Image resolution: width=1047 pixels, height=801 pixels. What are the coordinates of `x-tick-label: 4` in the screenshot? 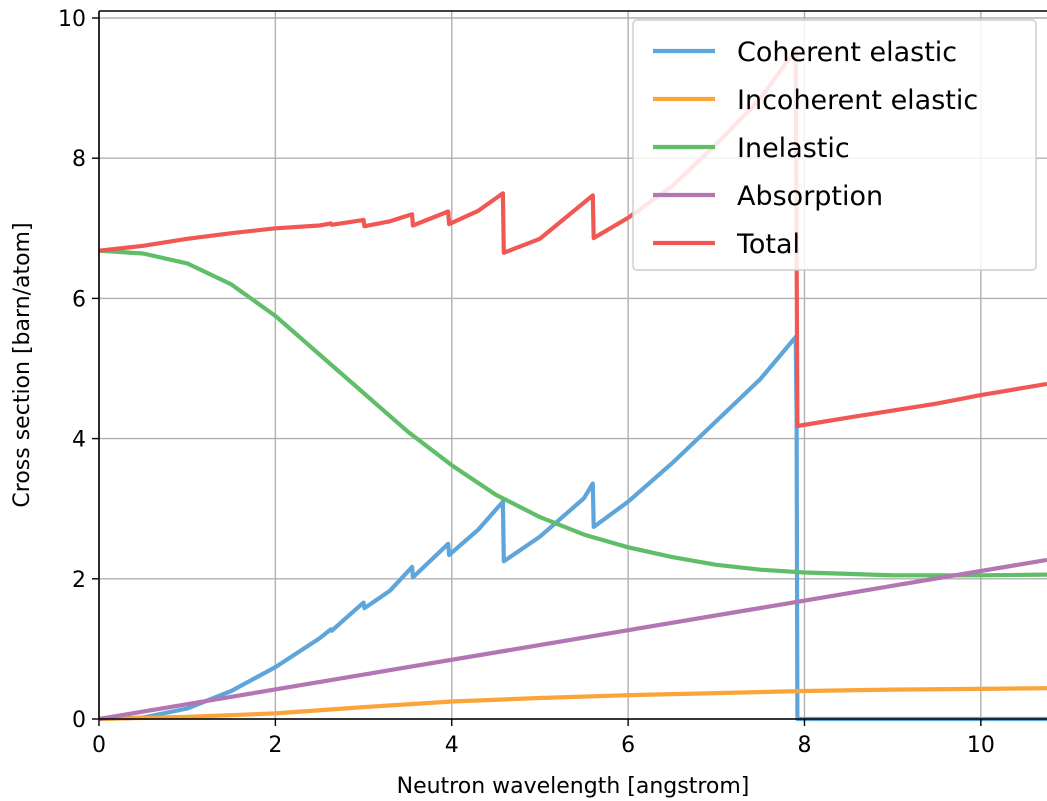 It's located at (452, 745).